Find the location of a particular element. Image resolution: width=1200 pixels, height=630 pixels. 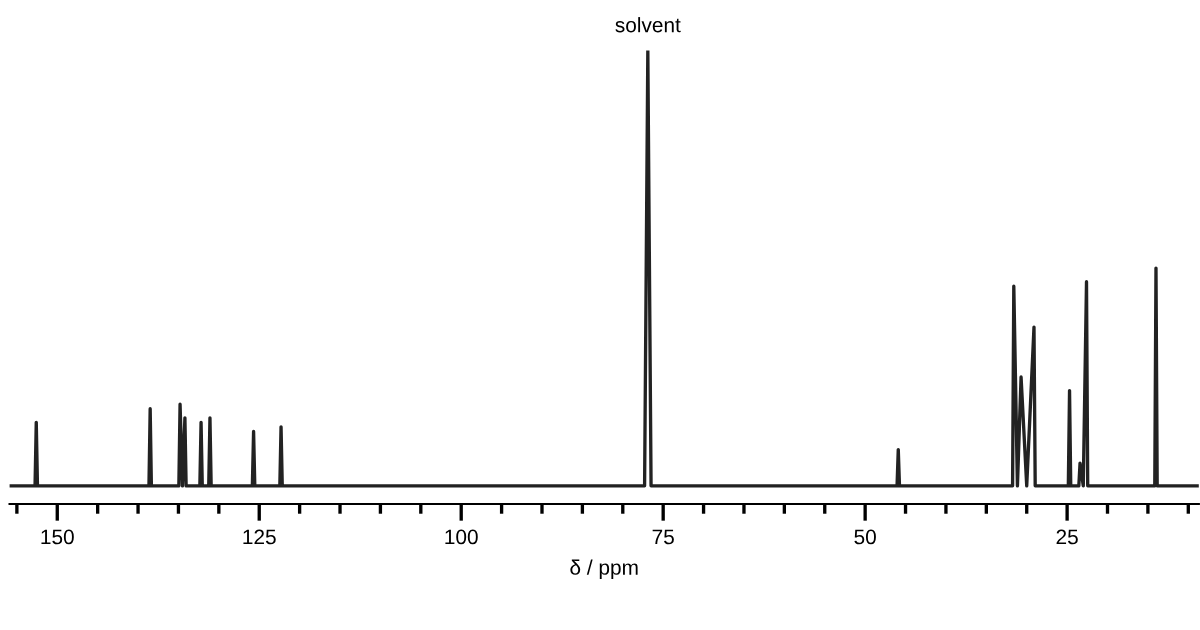

annotation: solvent is located at coordinates (648, 25).